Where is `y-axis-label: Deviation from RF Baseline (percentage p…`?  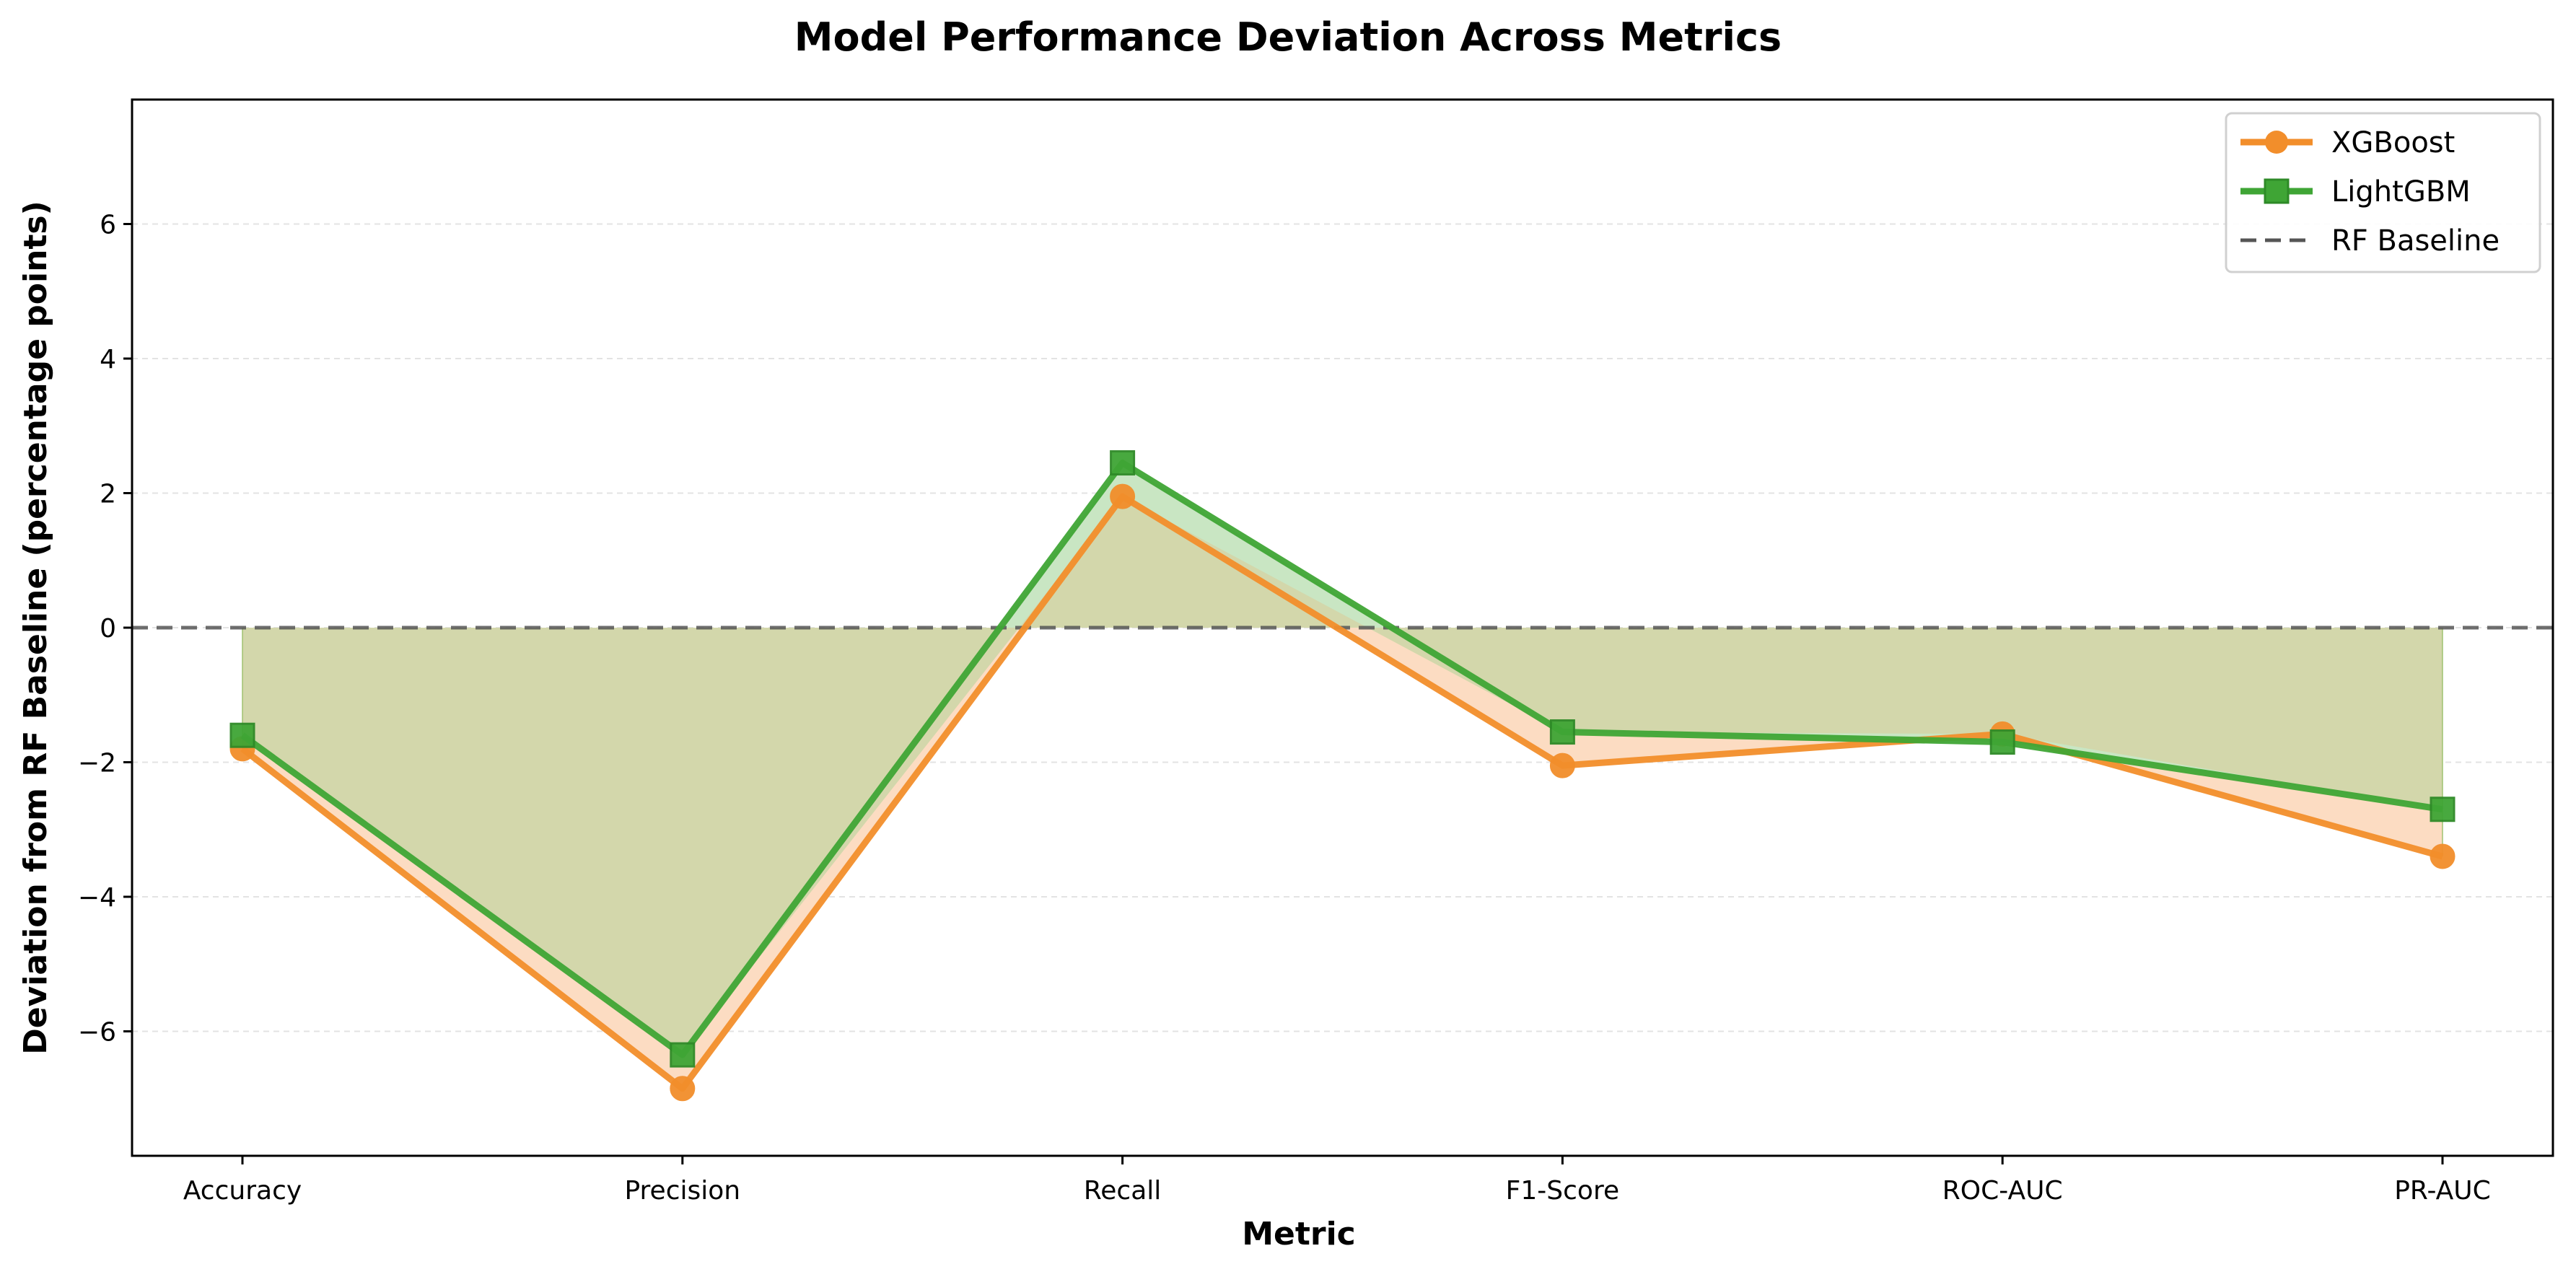
y-axis-label: Deviation from RF Baseline (percentage p… is located at coordinates (35, 627).